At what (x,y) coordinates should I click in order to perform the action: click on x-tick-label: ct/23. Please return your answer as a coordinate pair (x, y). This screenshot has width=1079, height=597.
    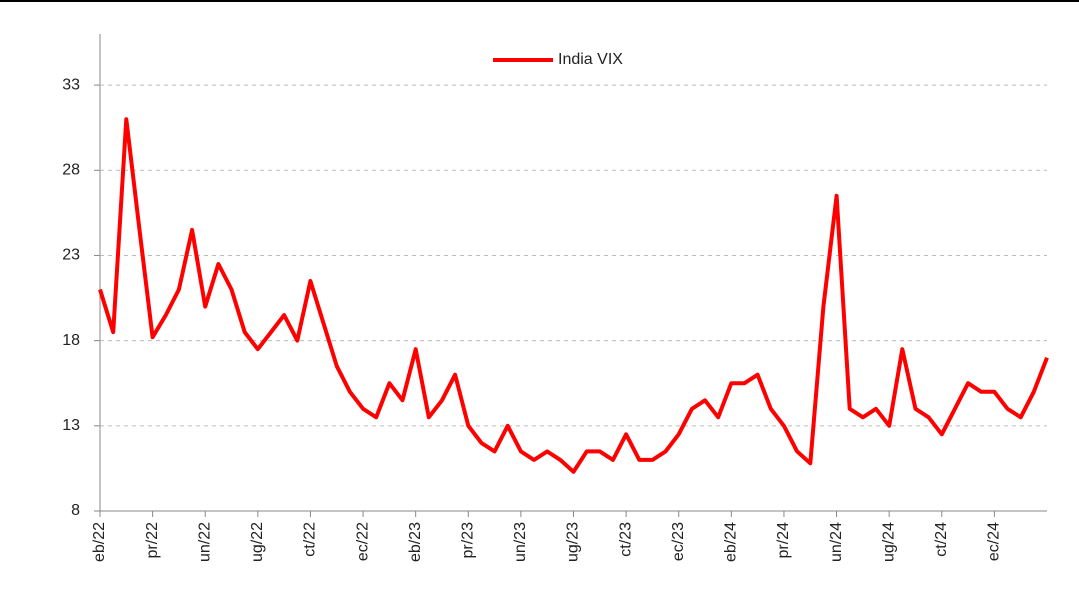
    Looking at the image, I should click on (625, 539).